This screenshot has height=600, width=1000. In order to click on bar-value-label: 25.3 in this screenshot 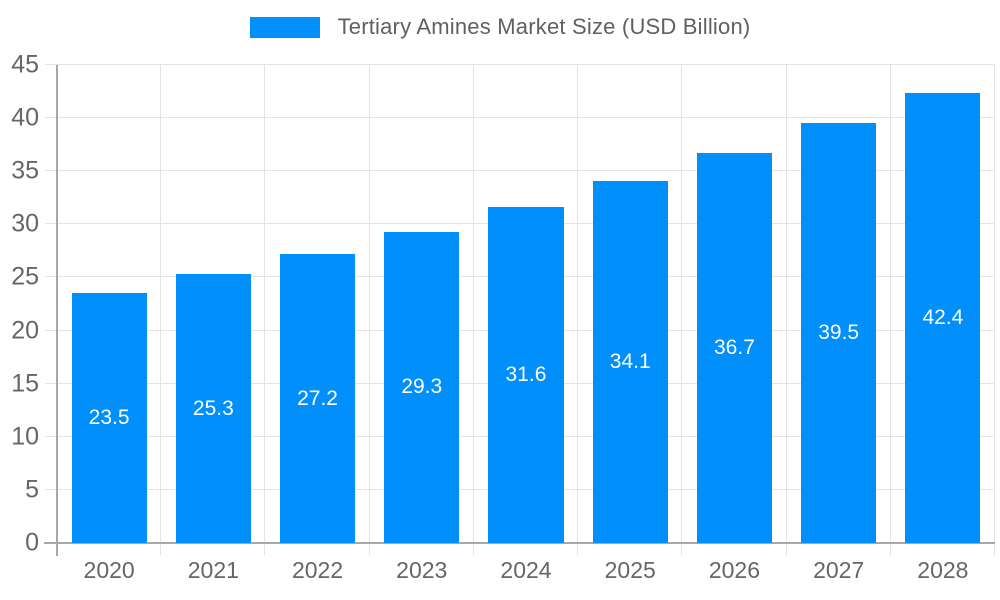, I will do `click(213, 408)`.